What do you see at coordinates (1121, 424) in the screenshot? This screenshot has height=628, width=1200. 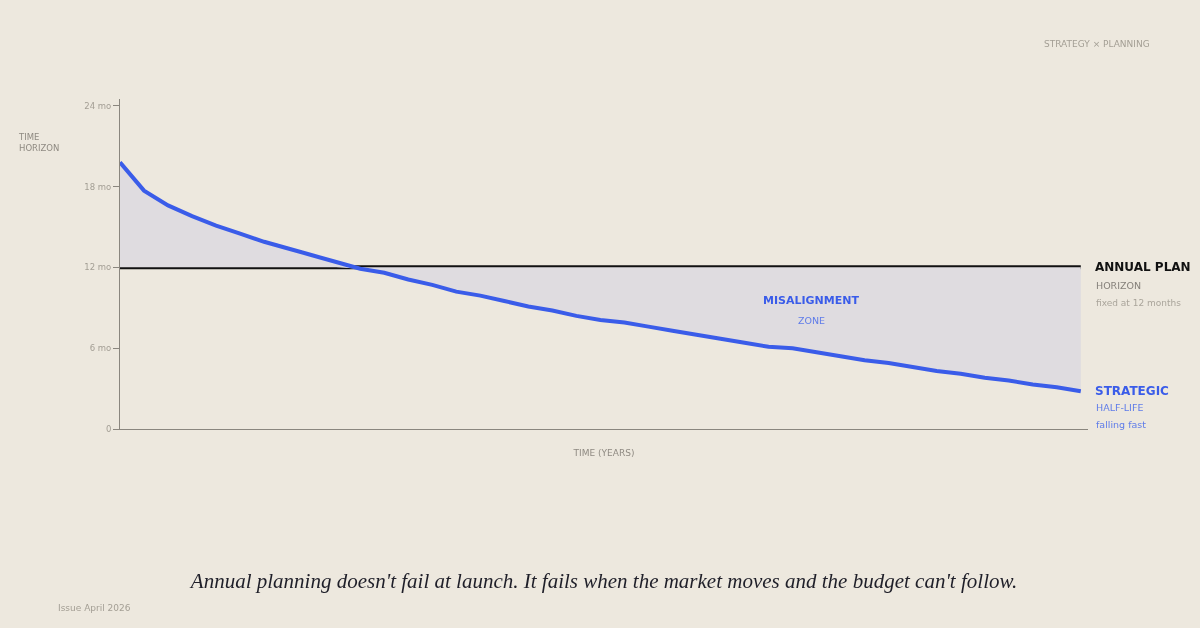 I see `text: falling fast` at bounding box center [1121, 424].